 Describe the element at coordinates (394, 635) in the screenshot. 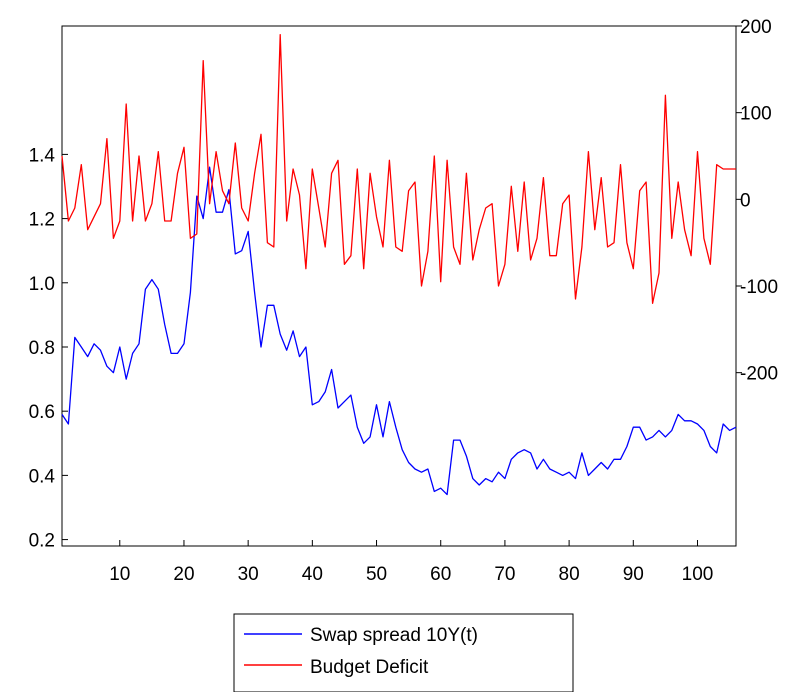

I see `legend-label-swap-spread: Swap spread 10Y(t)` at that location.